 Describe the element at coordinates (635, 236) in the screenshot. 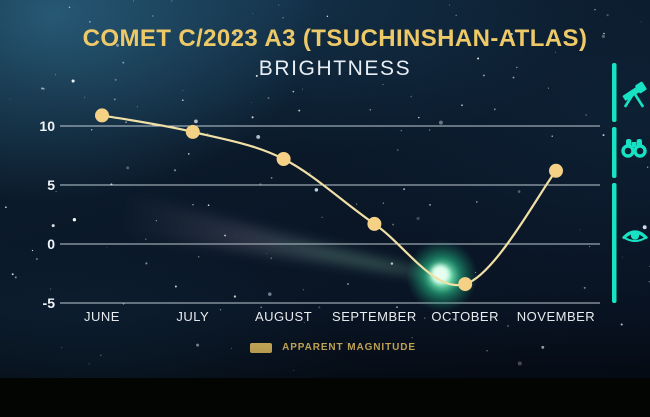

I see `eye-icon` at that location.